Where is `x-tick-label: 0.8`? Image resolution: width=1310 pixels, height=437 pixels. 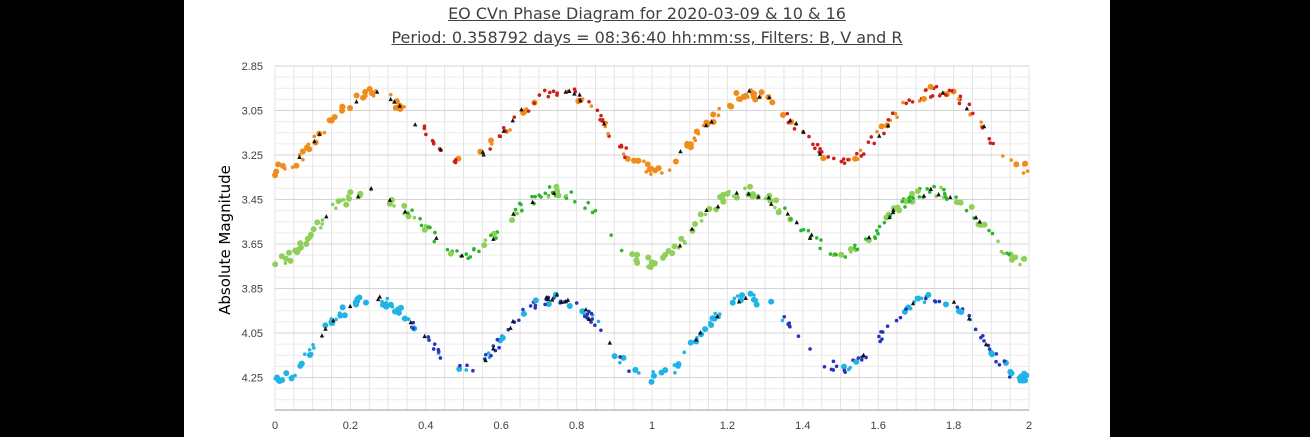 x-tick-label: 0.8 is located at coordinates (576, 426).